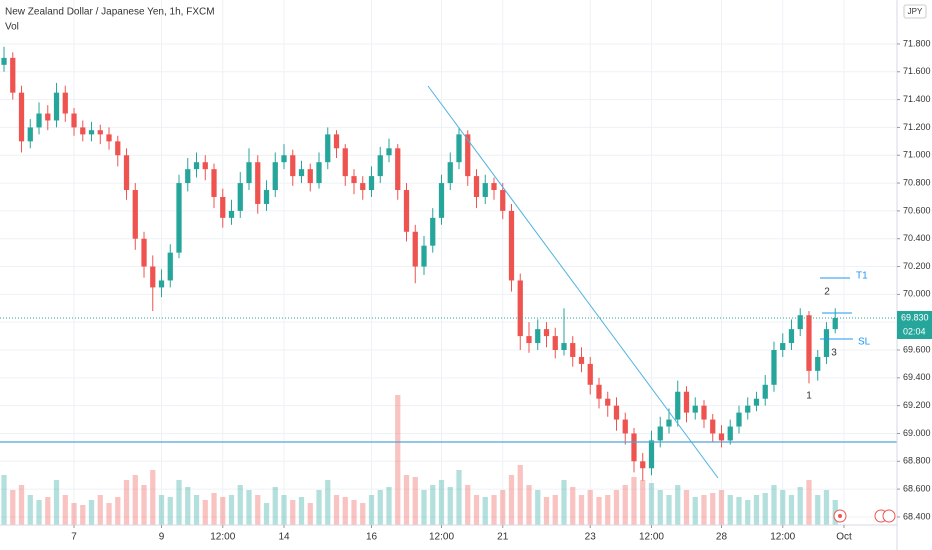  Describe the element at coordinates (809, 396) in the screenshot. I see `annotation-1: 1` at that location.